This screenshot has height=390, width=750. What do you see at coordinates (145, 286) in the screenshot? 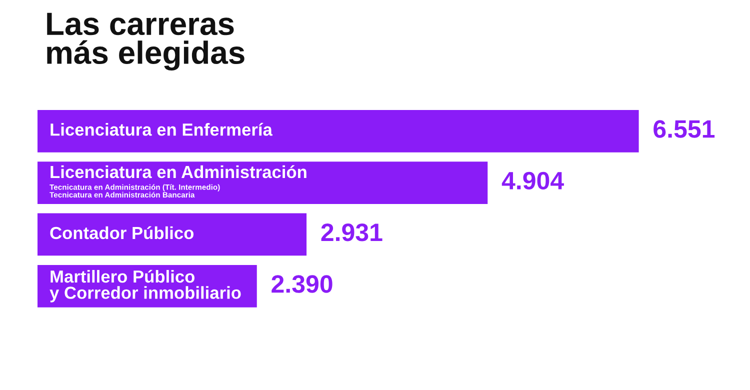
I see `y-tick-label: Martillero Público y Corredor inmobiliario` at bounding box center [145, 286].